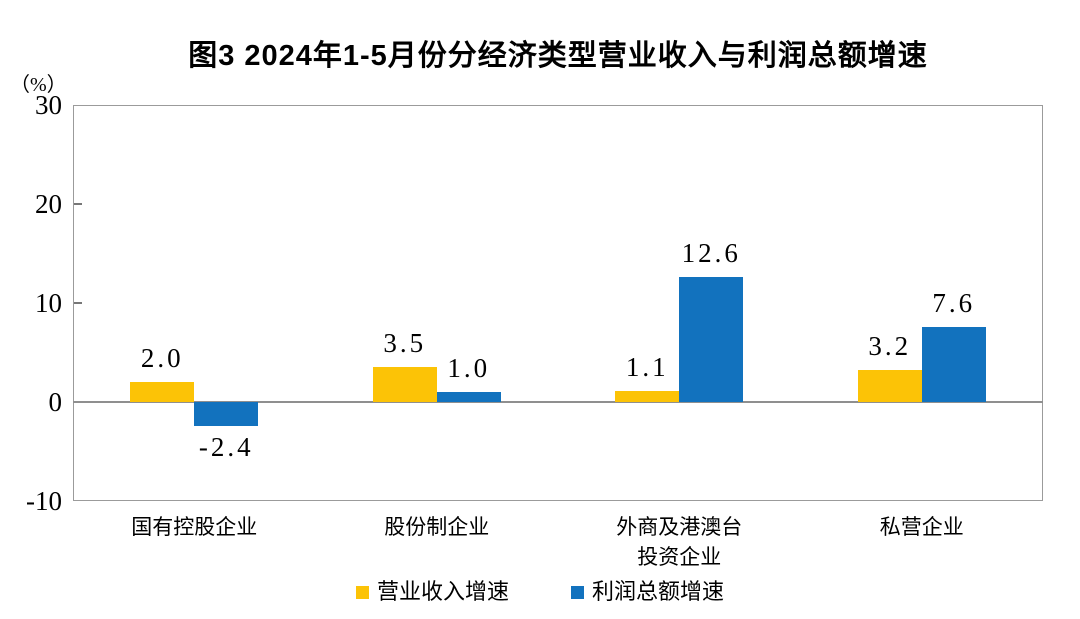 This screenshot has width=1080, height=619. What do you see at coordinates (679, 557) in the screenshot?
I see `x-axis-category-label-line: 投资企业` at bounding box center [679, 557].